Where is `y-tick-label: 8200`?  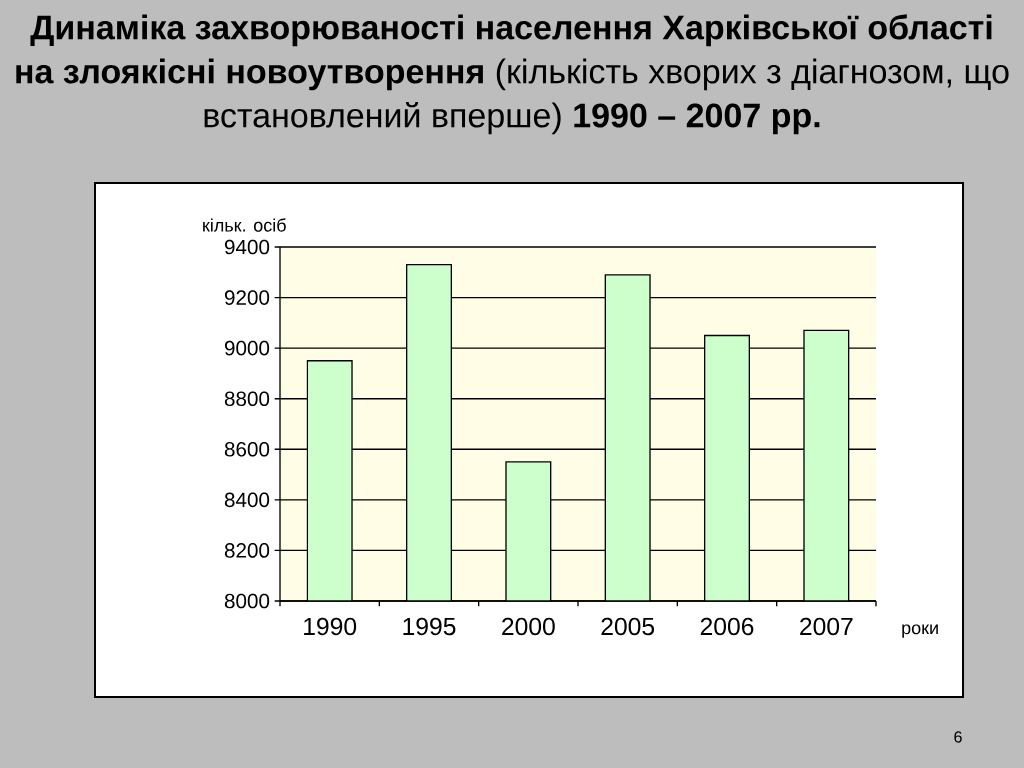
y-tick-label: 8200 is located at coordinates (247, 550).